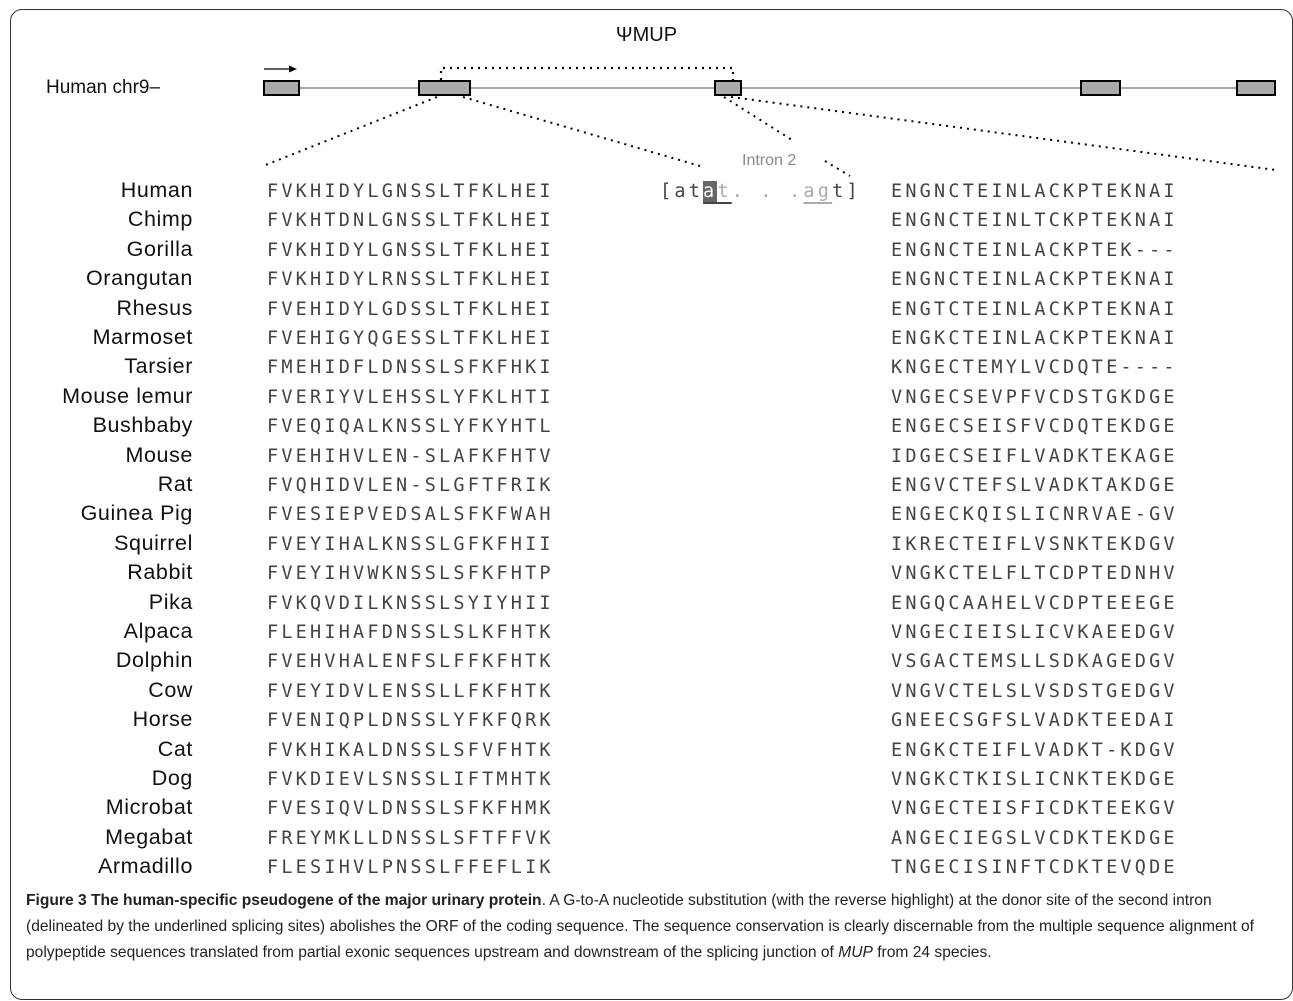 The height and width of the screenshot is (1001, 1293). Describe the element at coordinates (410, 691) in the screenshot. I see `upstream-sequence: FVEYIDVLENSSLLFKFHTK` at that location.